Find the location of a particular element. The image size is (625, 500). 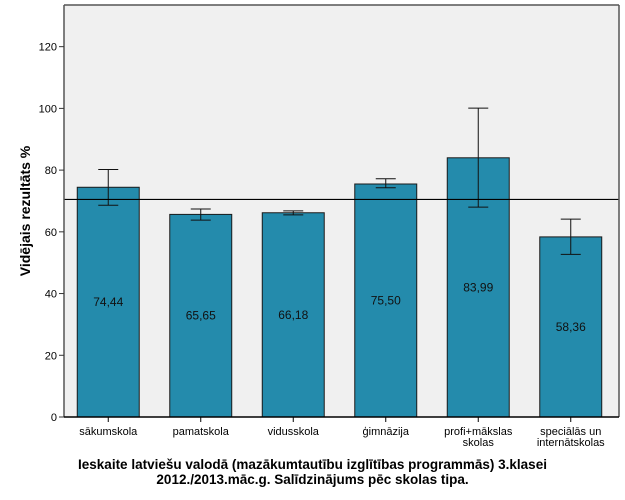

y-tick-label: 80 is located at coordinates (51, 171).